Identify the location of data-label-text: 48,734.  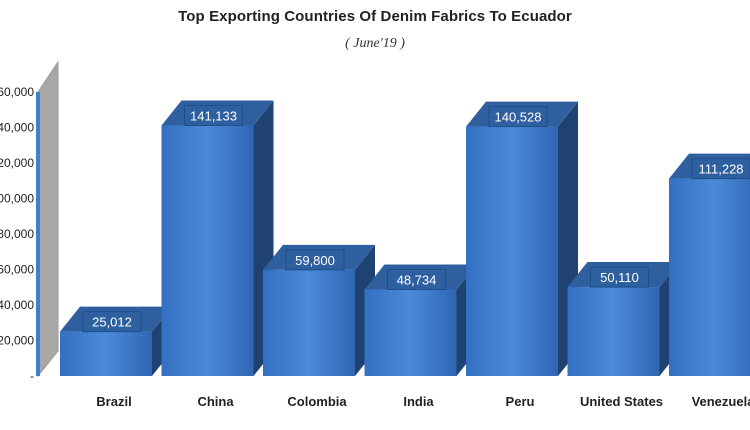
(417, 279).